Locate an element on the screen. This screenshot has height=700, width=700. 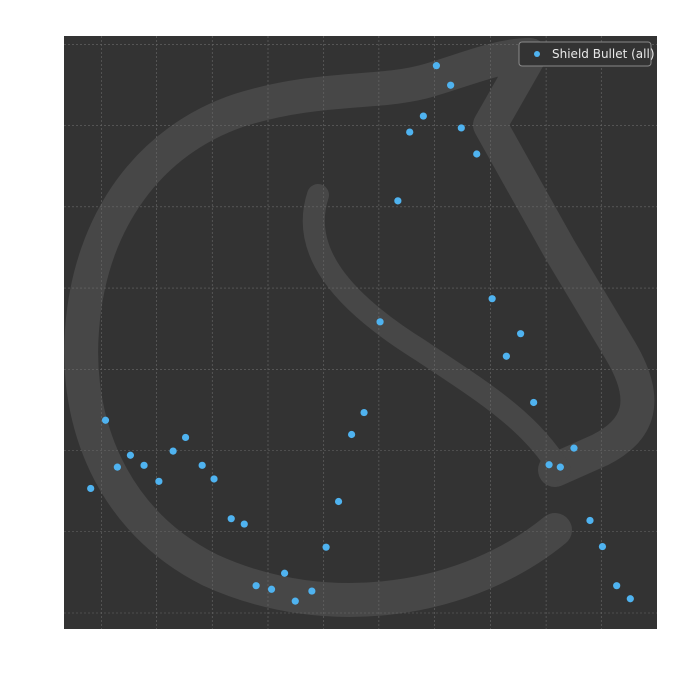
legend-box is located at coordinates (585, 54).